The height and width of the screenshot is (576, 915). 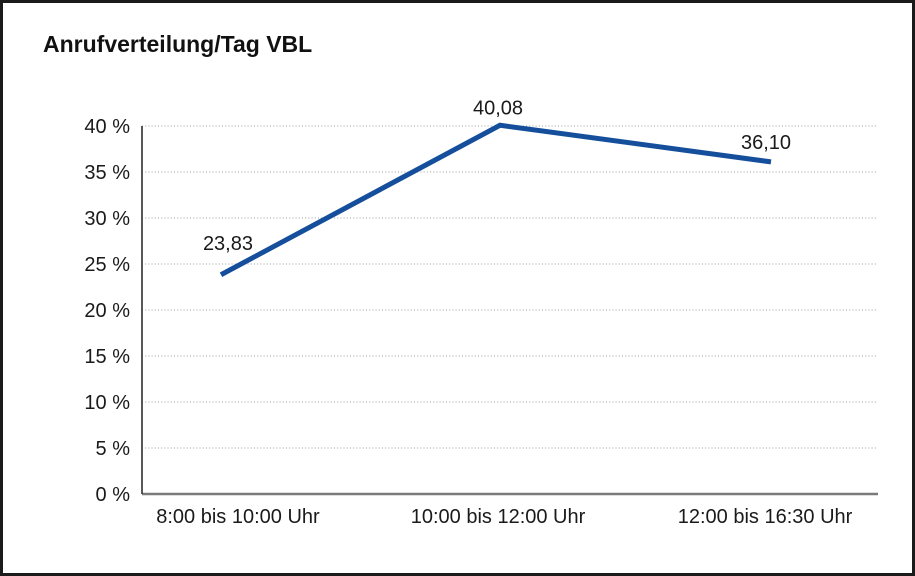 What do you see at coordinates (107, 311) in the screenshot?
I see `y-tick-label: 20 %` at bounding box center [107, 311].